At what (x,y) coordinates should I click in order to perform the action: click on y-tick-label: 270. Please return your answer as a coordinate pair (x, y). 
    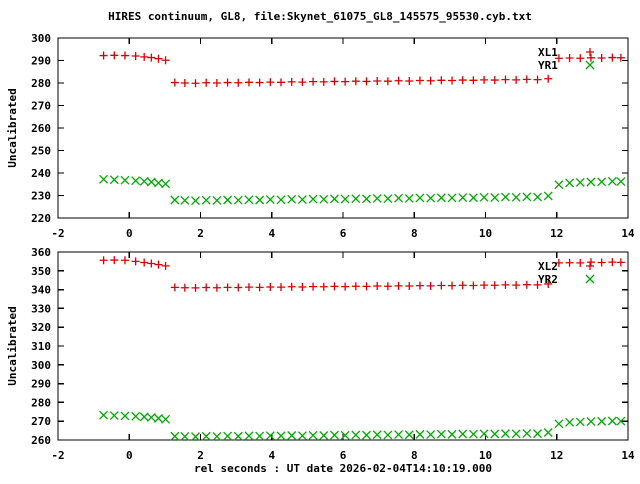
    Looking at the image, I should click on (41, 106).